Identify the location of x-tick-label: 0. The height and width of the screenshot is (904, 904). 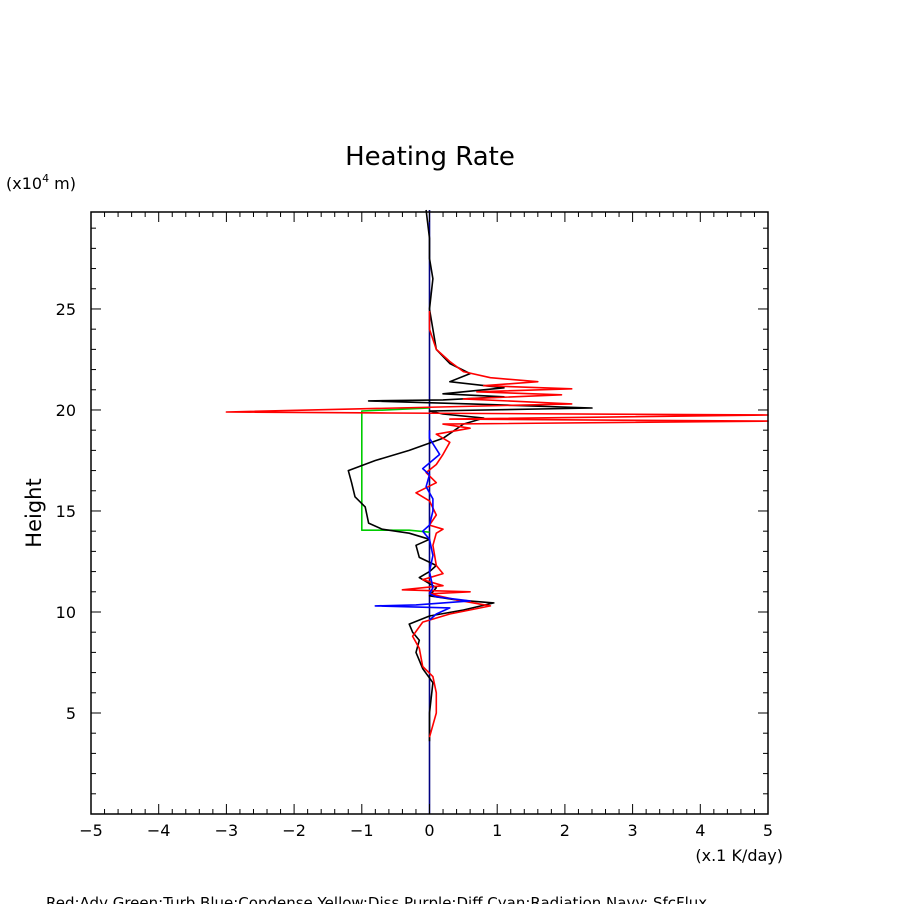
(429, 830).